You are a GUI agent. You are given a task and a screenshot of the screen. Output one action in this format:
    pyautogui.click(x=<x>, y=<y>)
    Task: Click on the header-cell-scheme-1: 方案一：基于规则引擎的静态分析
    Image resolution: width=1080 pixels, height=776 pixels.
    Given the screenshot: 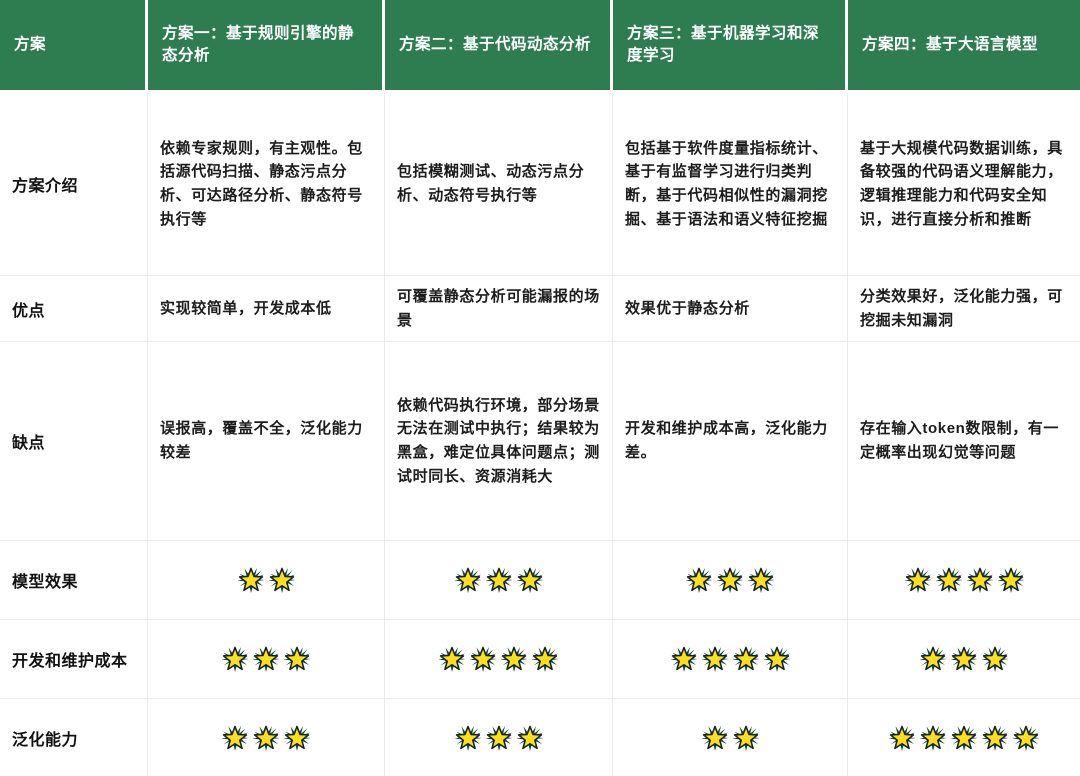 What is the action you would take?
    pyautogui.click(x=266, y=46)
    